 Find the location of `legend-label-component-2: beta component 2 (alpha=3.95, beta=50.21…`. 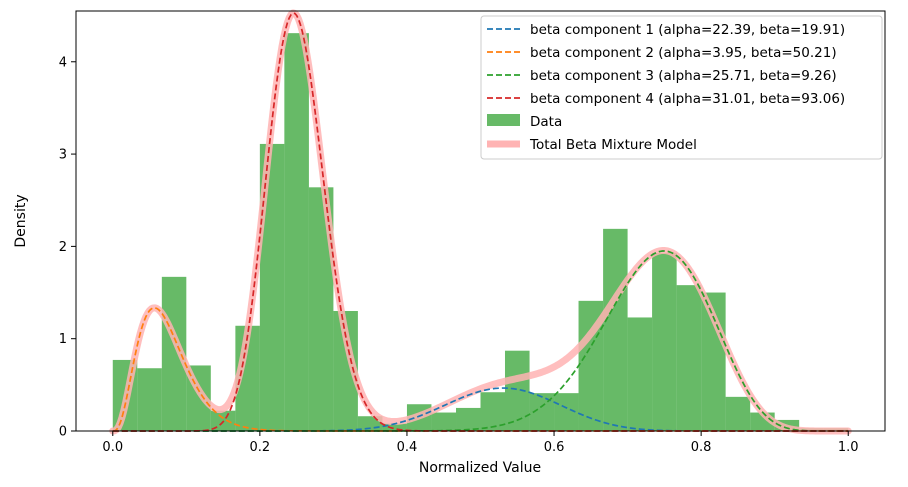

legend-label-component-2: beta component 2 (alpha=3.95, beta=50.21… is located at coordinates (683, 53).